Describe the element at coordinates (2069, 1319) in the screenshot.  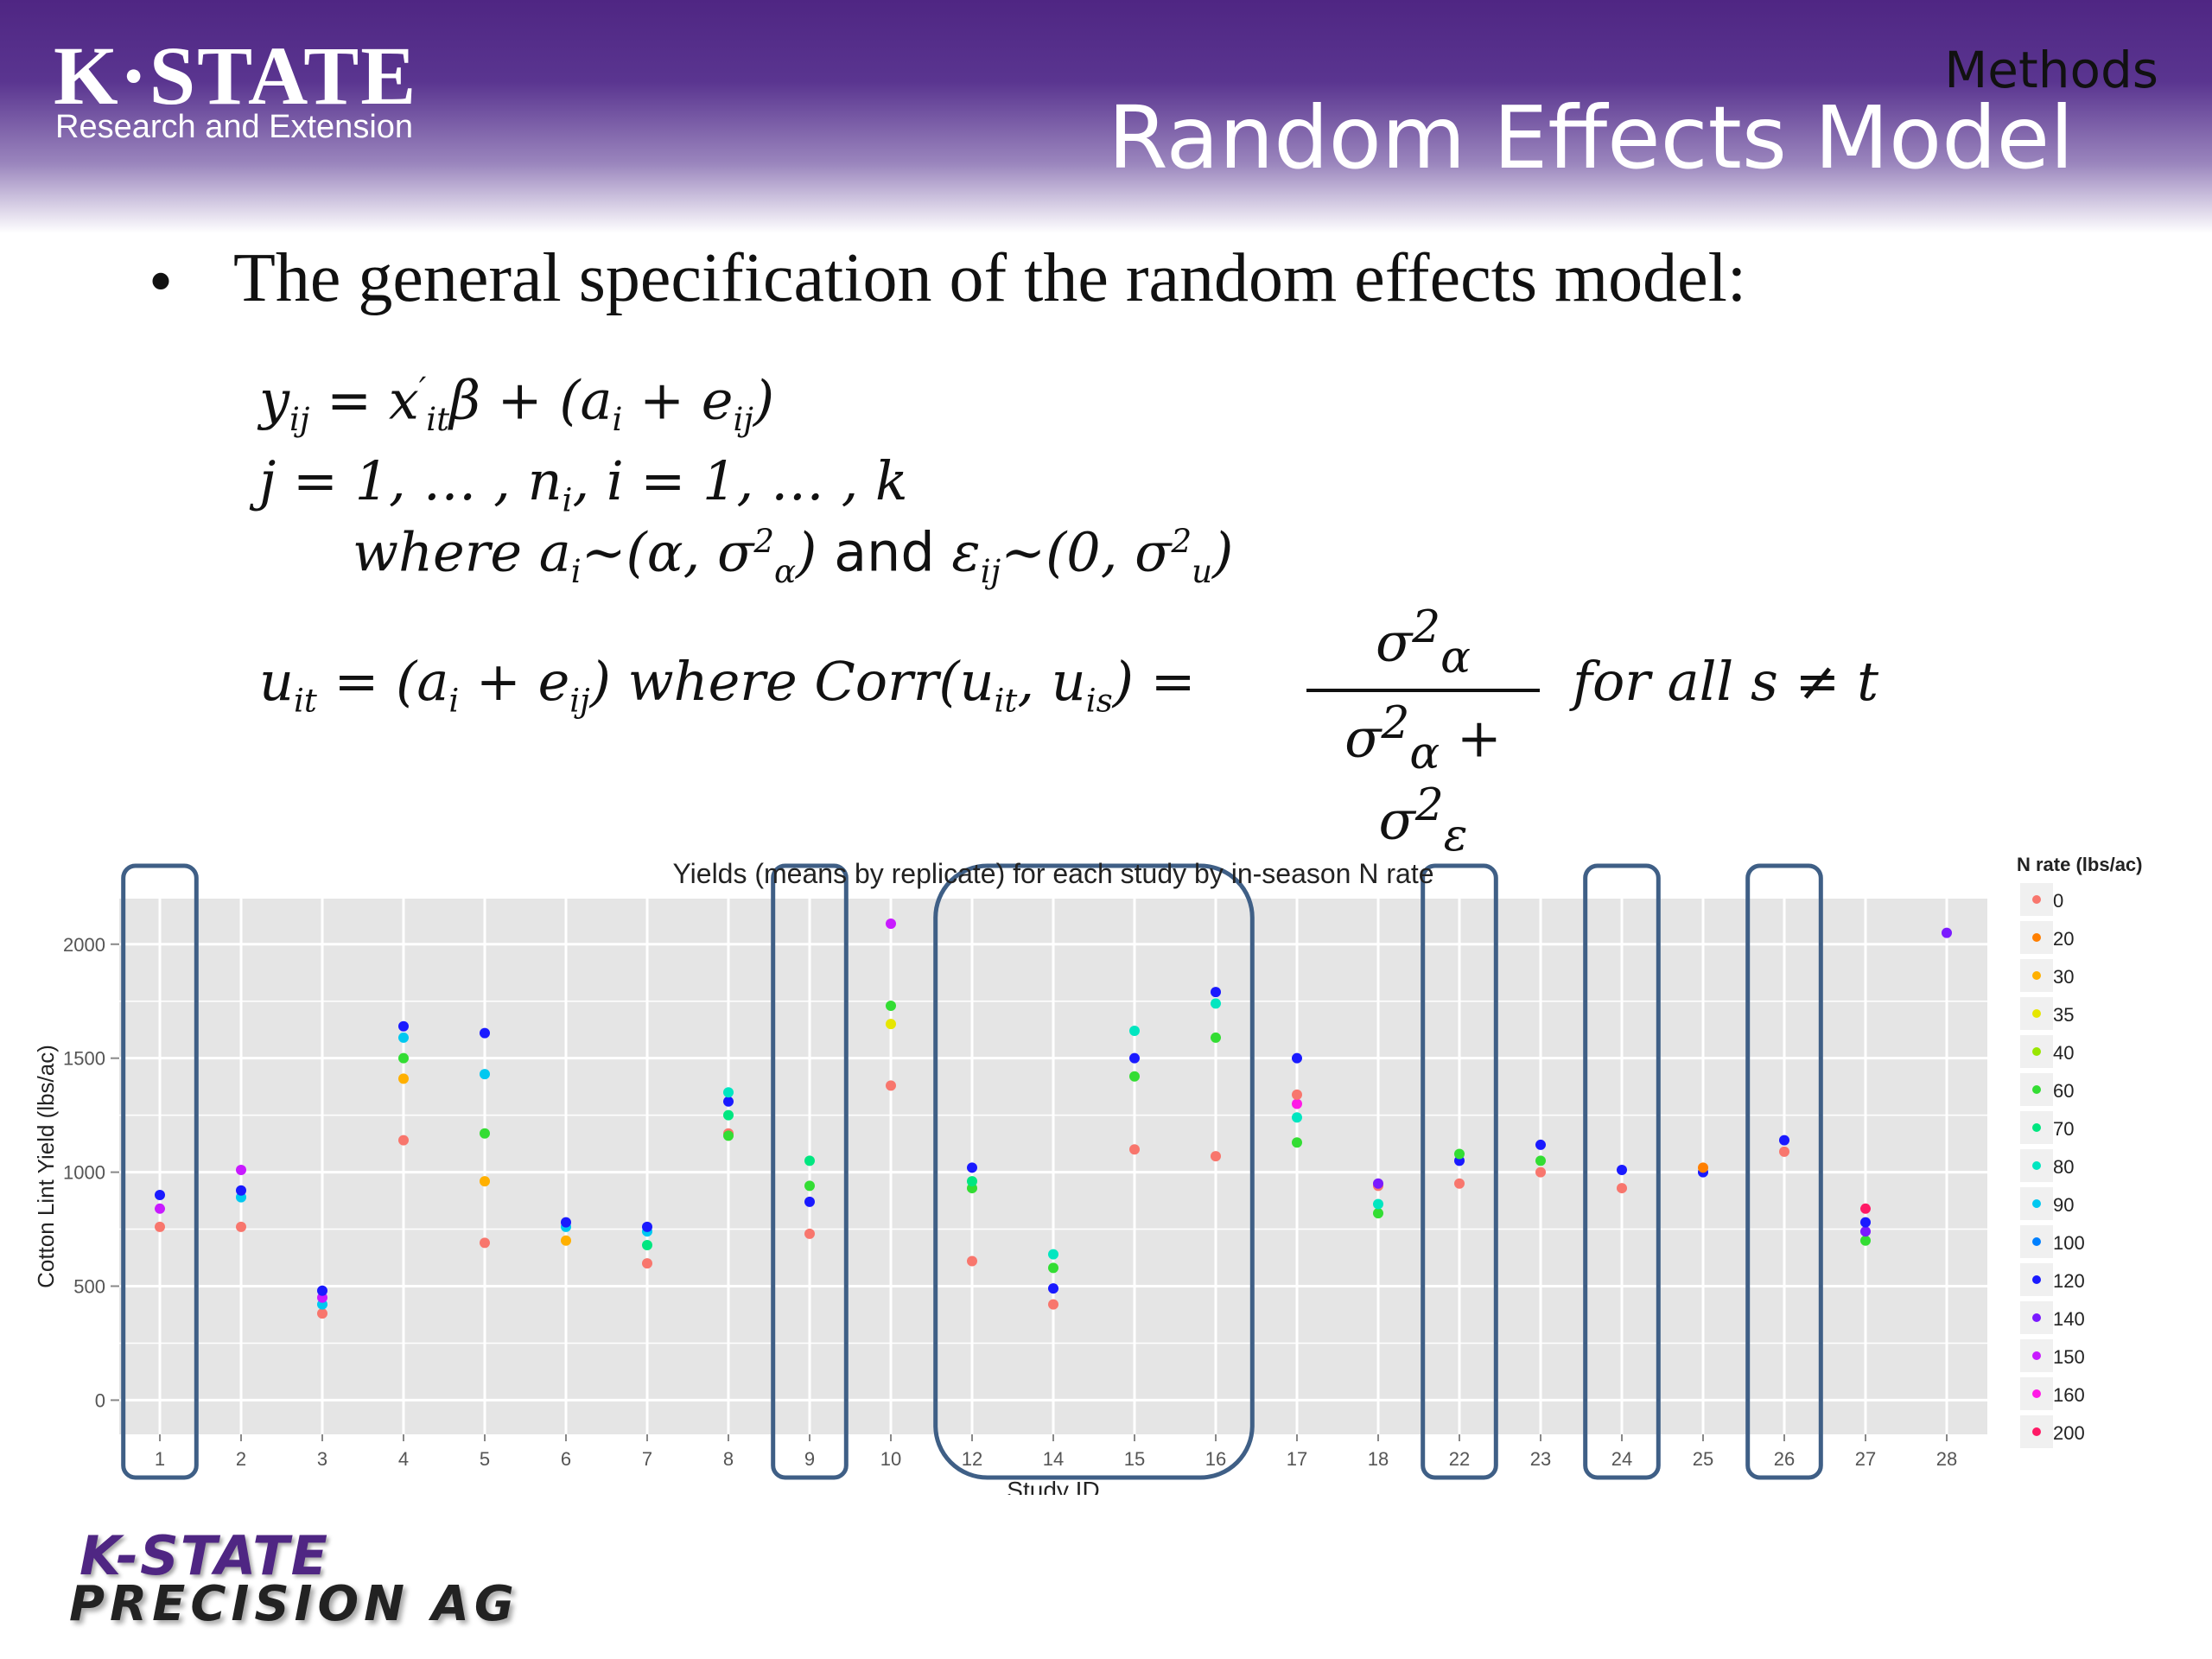
I see `legend-label: 140` at that location.